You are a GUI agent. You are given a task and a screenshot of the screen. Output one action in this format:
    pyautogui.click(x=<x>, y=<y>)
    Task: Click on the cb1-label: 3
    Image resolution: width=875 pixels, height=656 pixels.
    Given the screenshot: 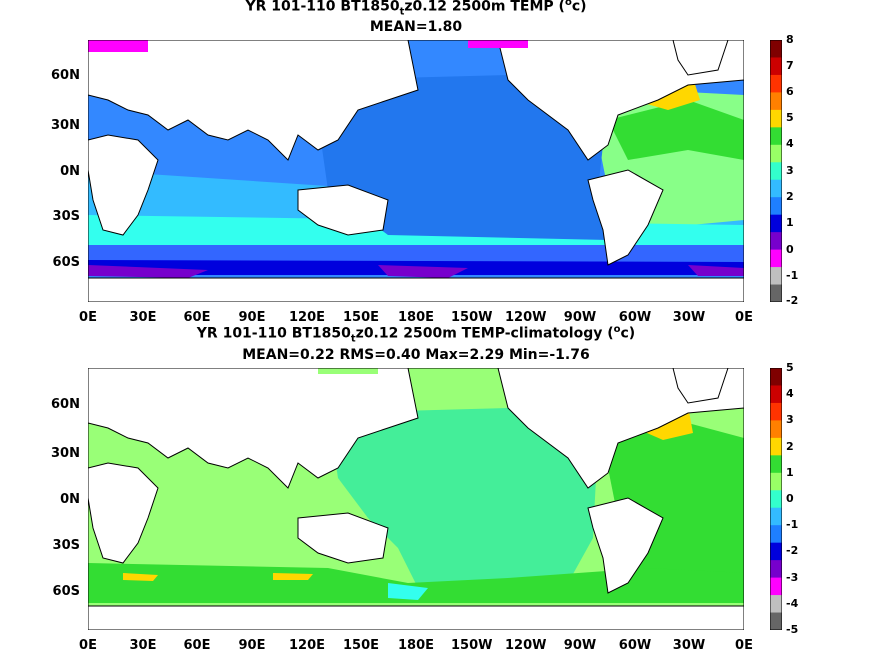 What is the action you would take?
    pyautogui.click(x=790, y=170)
    